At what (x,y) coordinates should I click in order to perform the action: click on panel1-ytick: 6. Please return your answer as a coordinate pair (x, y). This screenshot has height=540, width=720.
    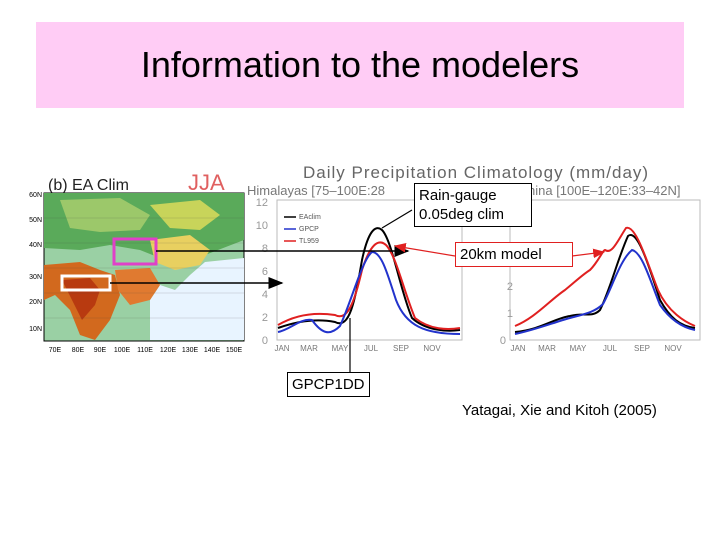
    Looking at the image, I should click on (265, 272).